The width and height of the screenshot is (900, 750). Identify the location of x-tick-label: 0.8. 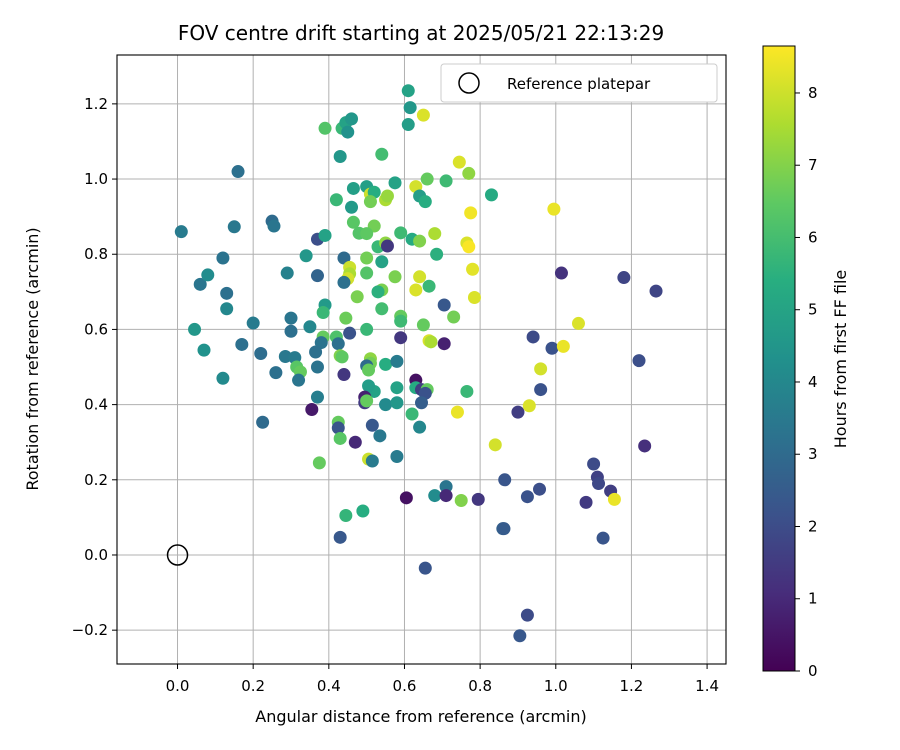
(480, 686).